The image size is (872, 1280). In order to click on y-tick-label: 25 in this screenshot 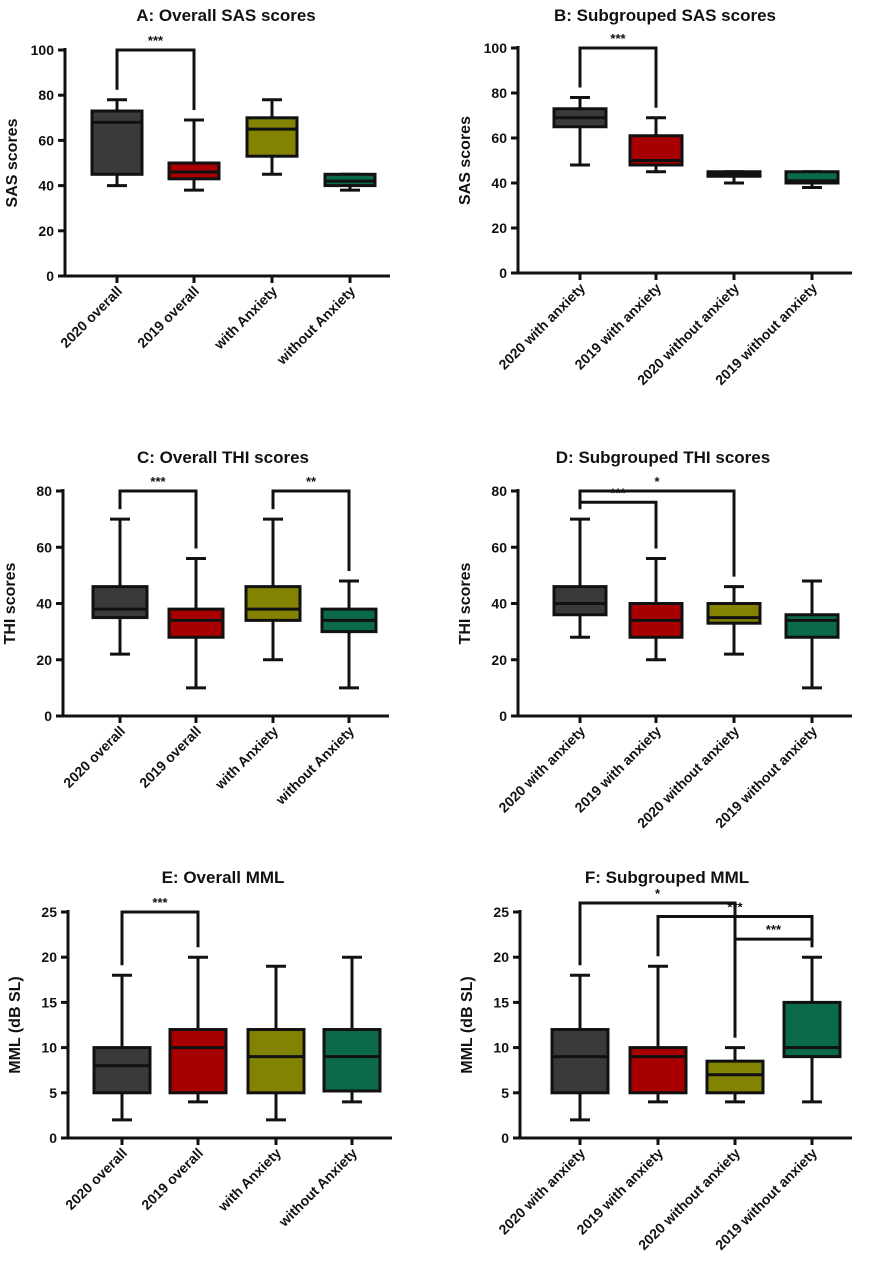, I will do `click(49, 912)`.